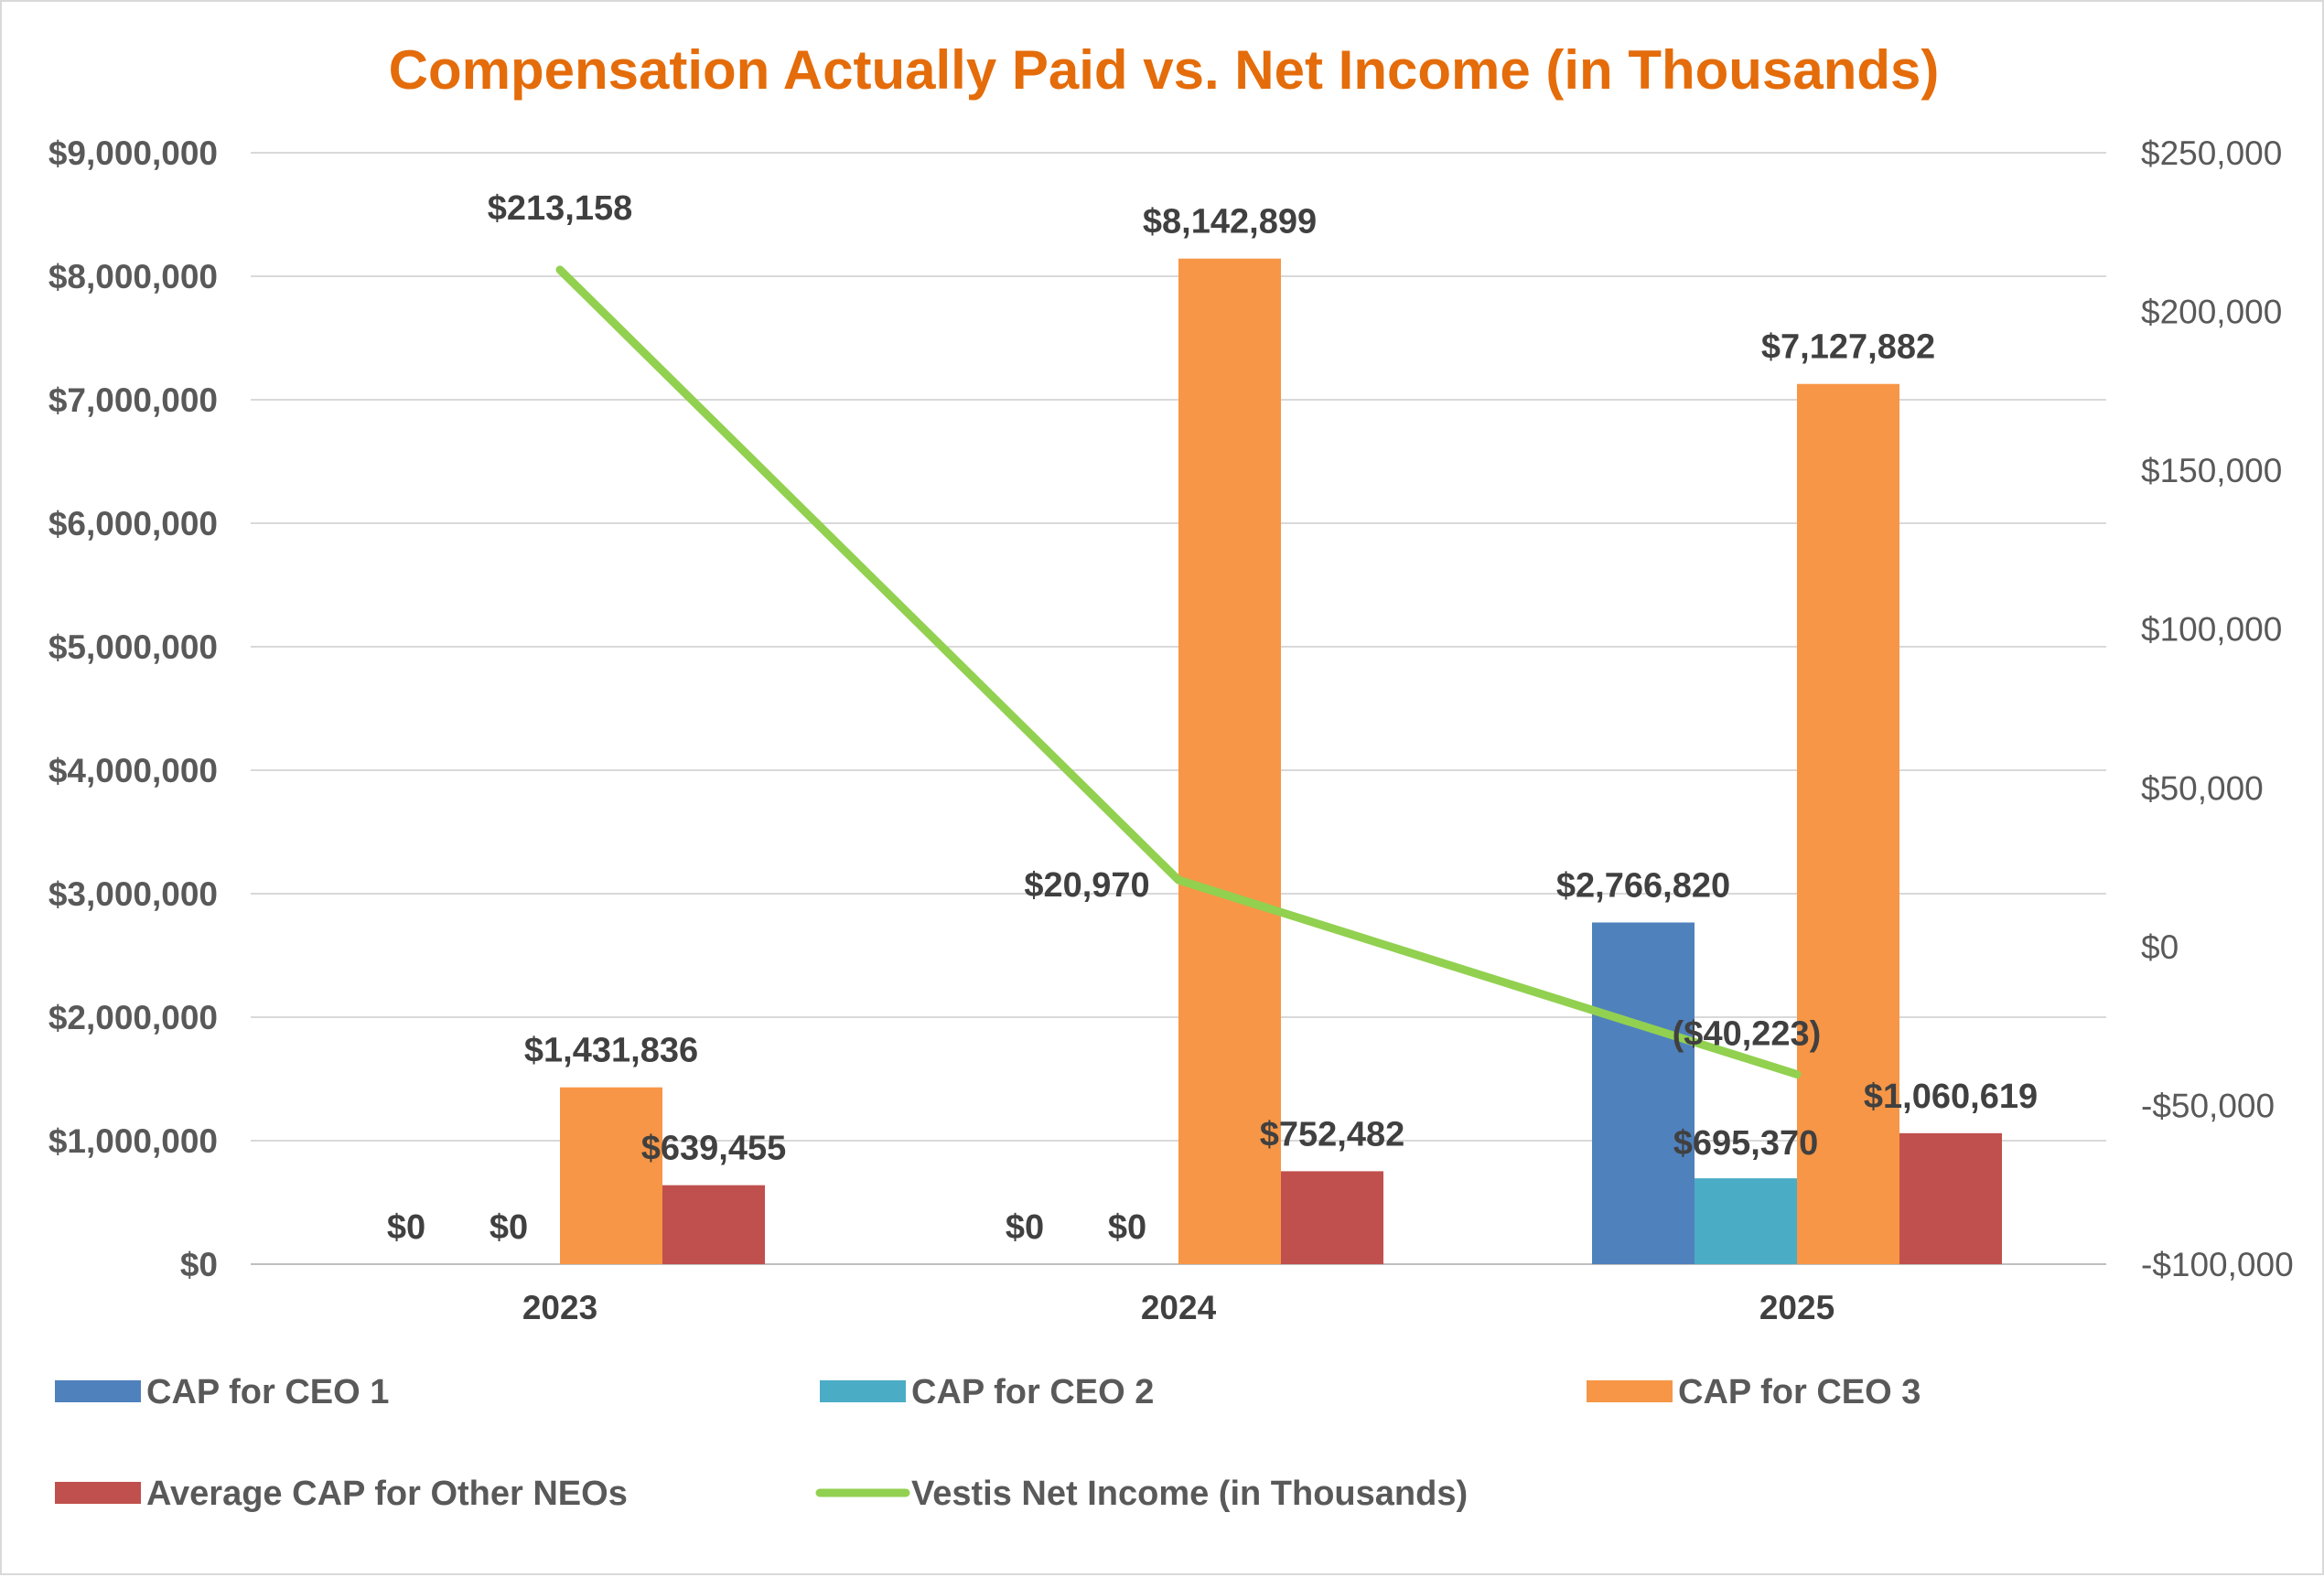 This screenshot has height=1577, width=2324. Describe the element at coordinates (2211, 630) in the screenshot. I see `y-right-tick-label: $100,000` at that location.